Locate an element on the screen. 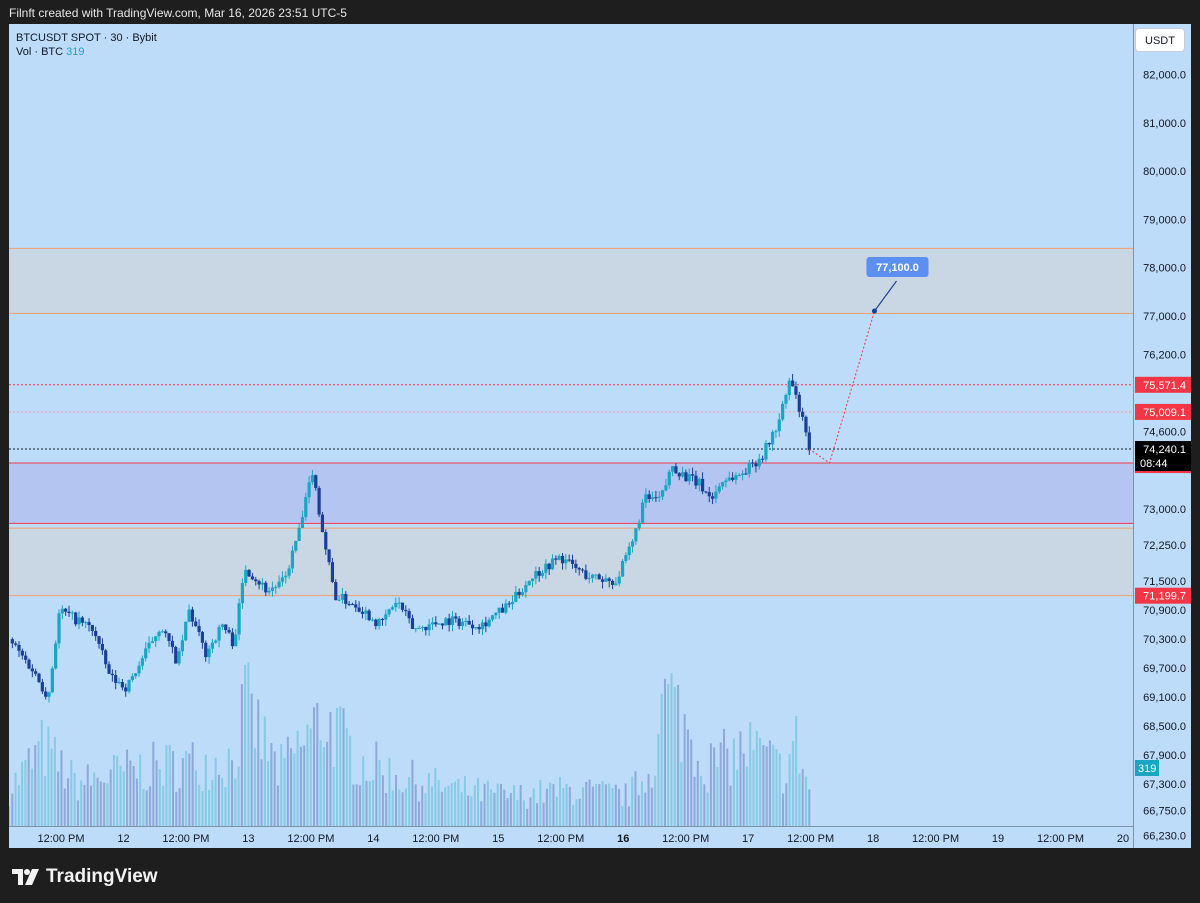 The height and width of the screenshot is (903, 1200). tradingview-logo: TradingView is located at coordinates (85, 877).